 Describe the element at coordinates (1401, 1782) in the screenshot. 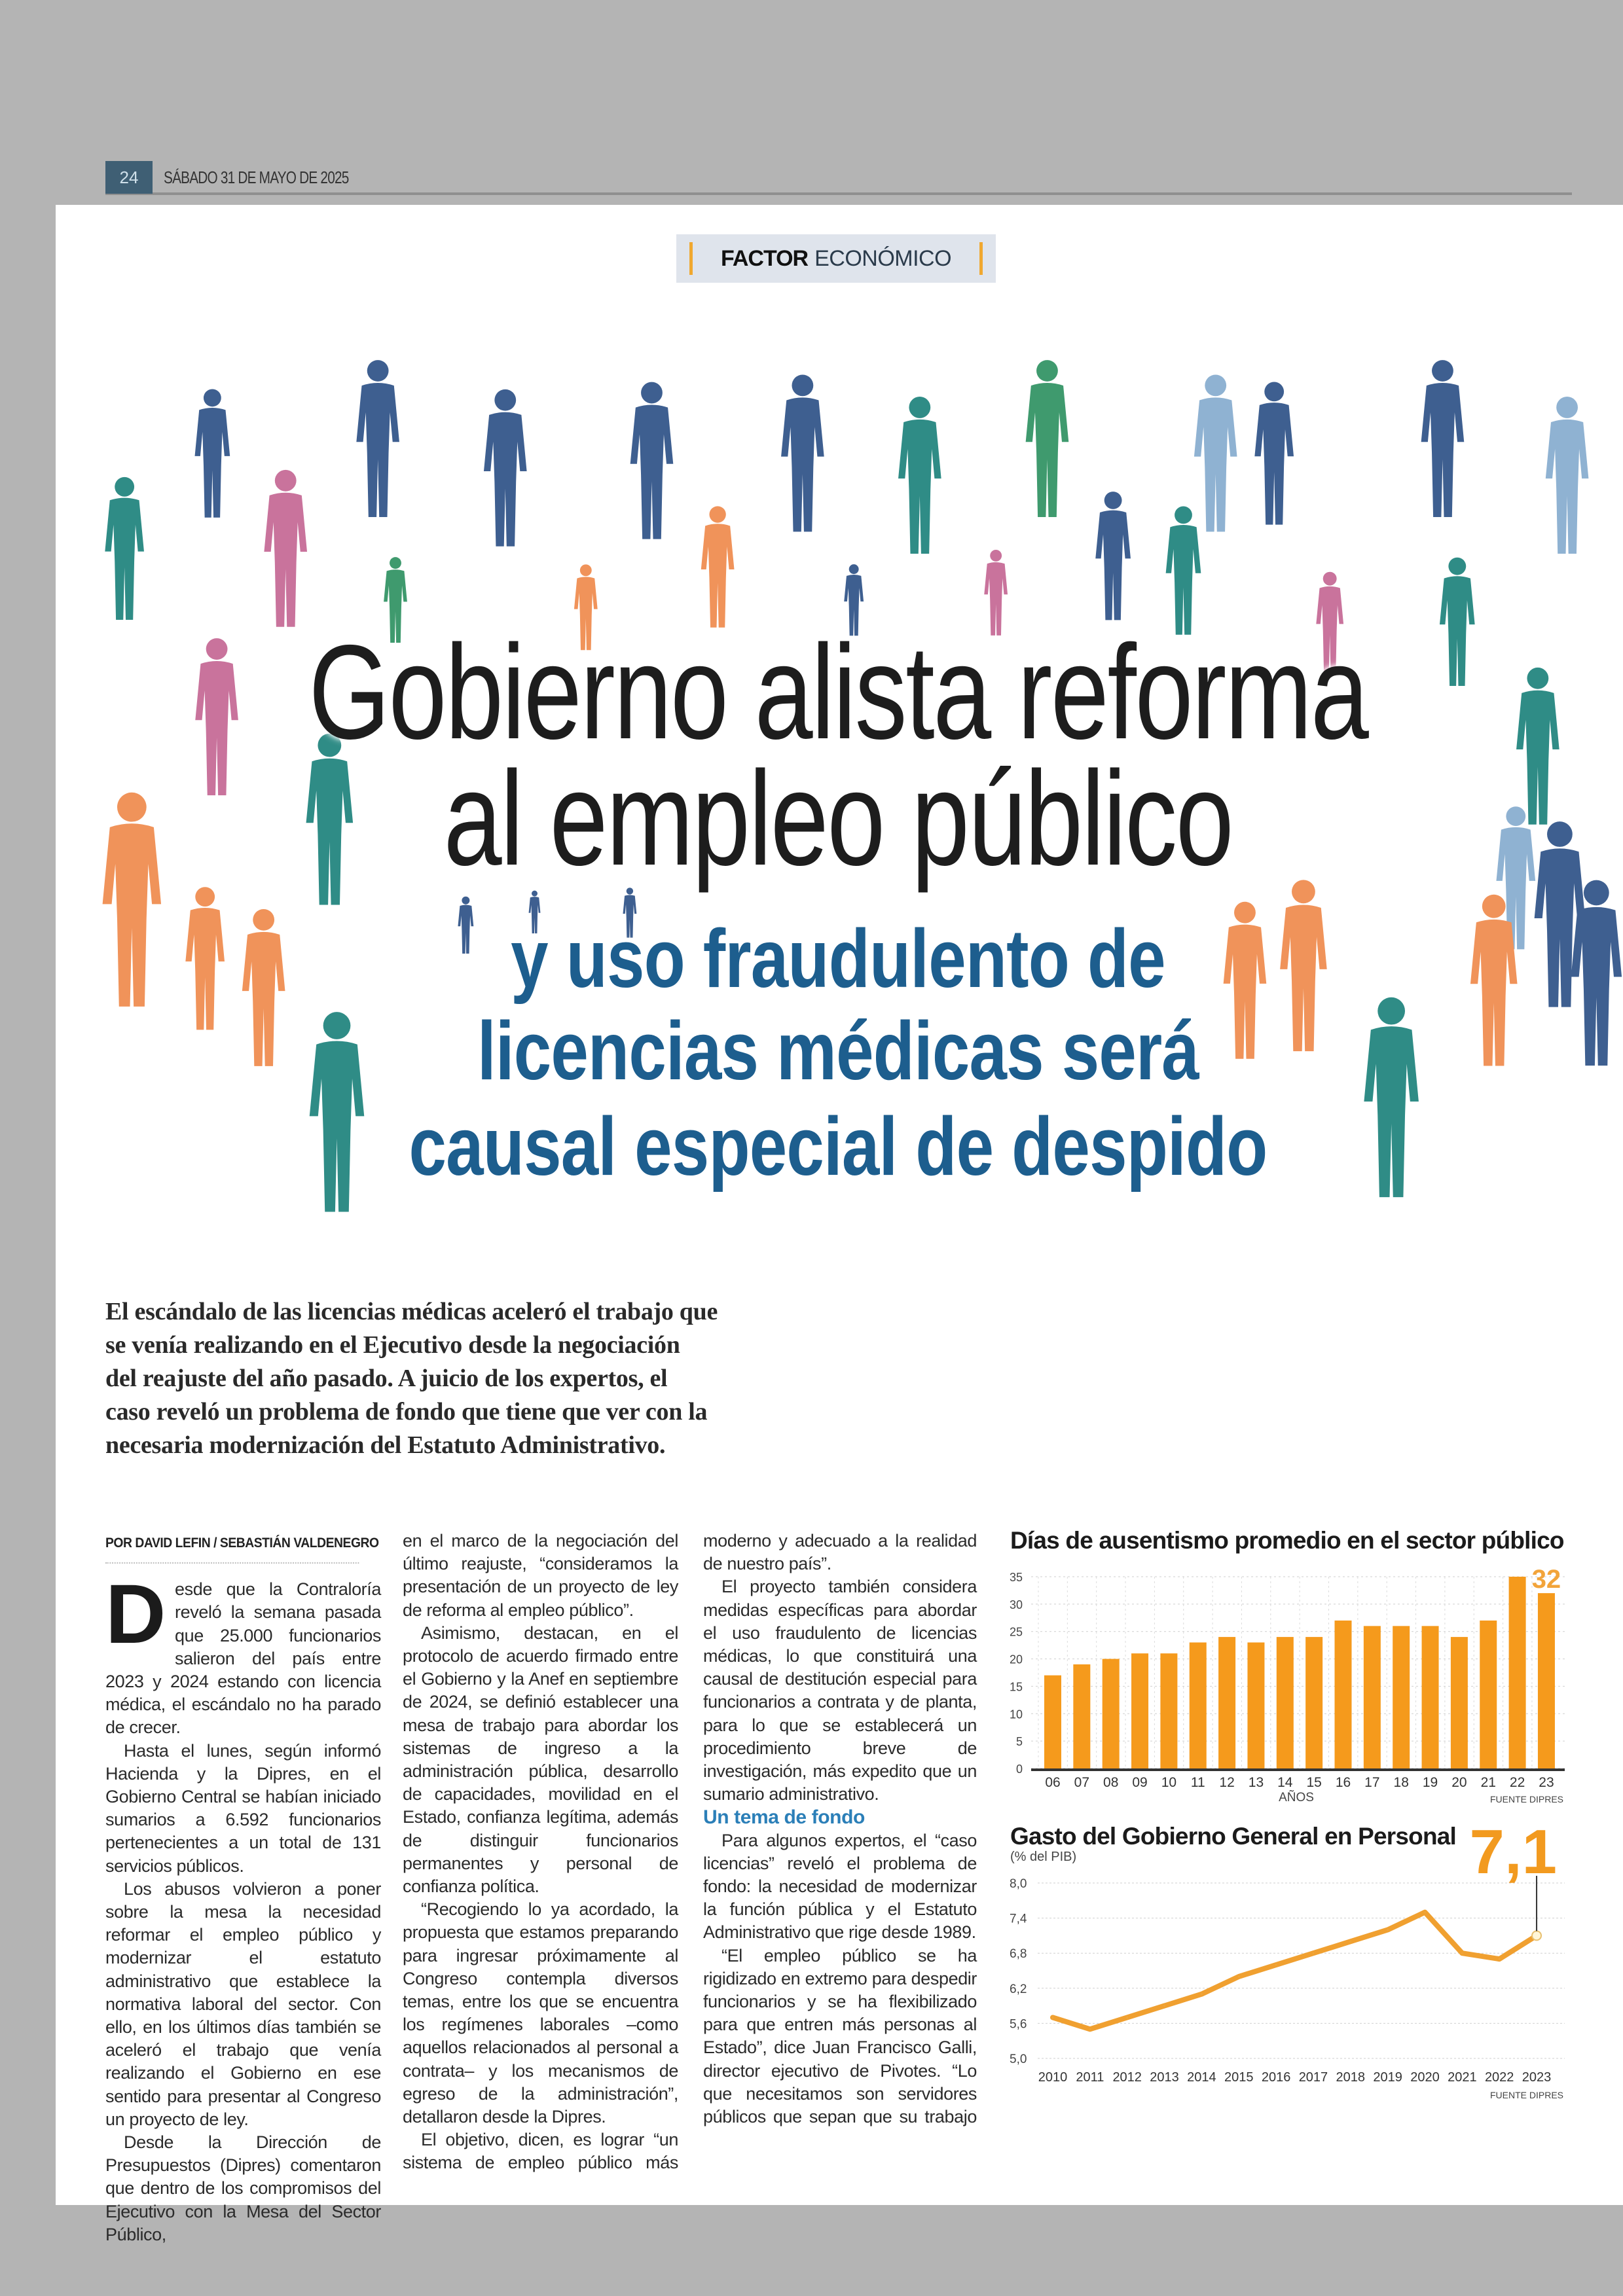

I see `x-tick-label: 18` at that location.